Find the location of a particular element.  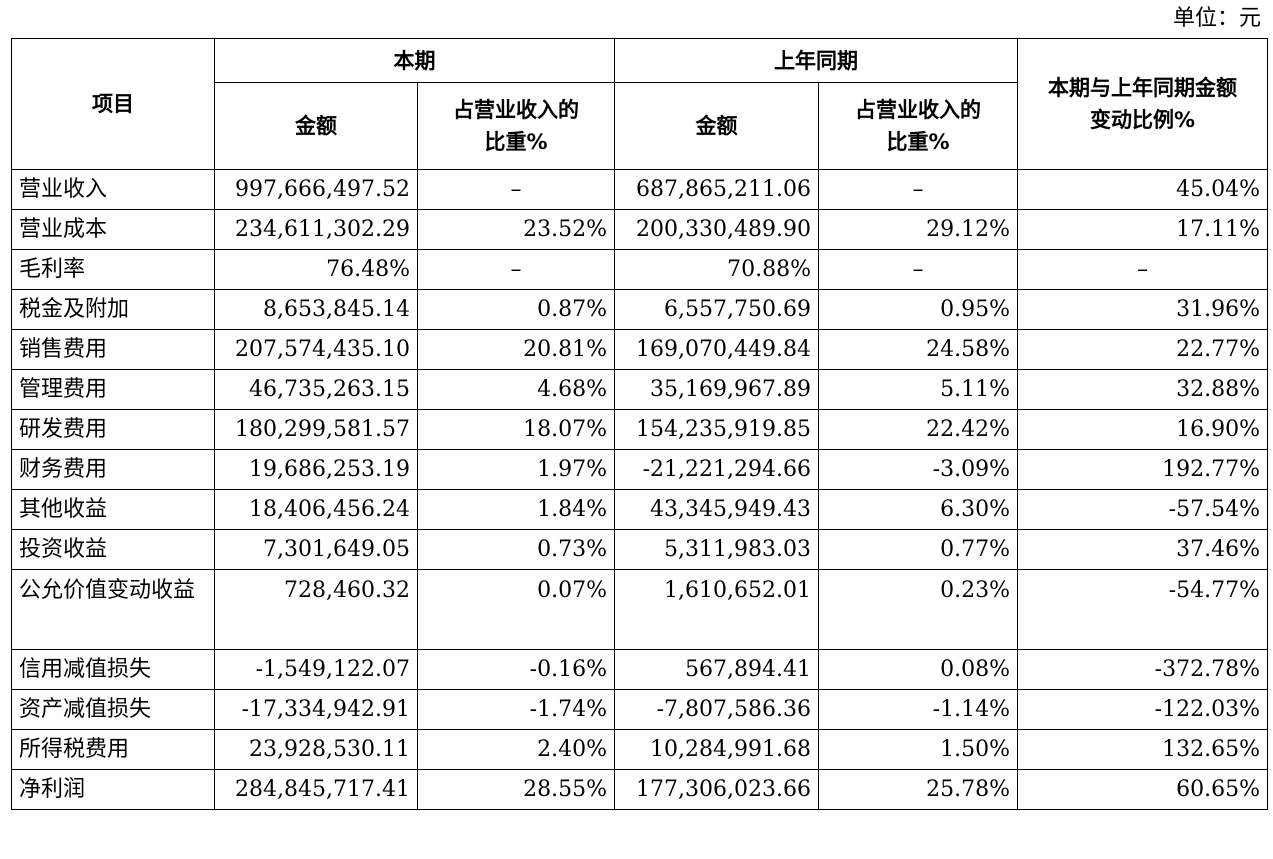

cell-change: 45.04% is located at coordinates (1142, 189).